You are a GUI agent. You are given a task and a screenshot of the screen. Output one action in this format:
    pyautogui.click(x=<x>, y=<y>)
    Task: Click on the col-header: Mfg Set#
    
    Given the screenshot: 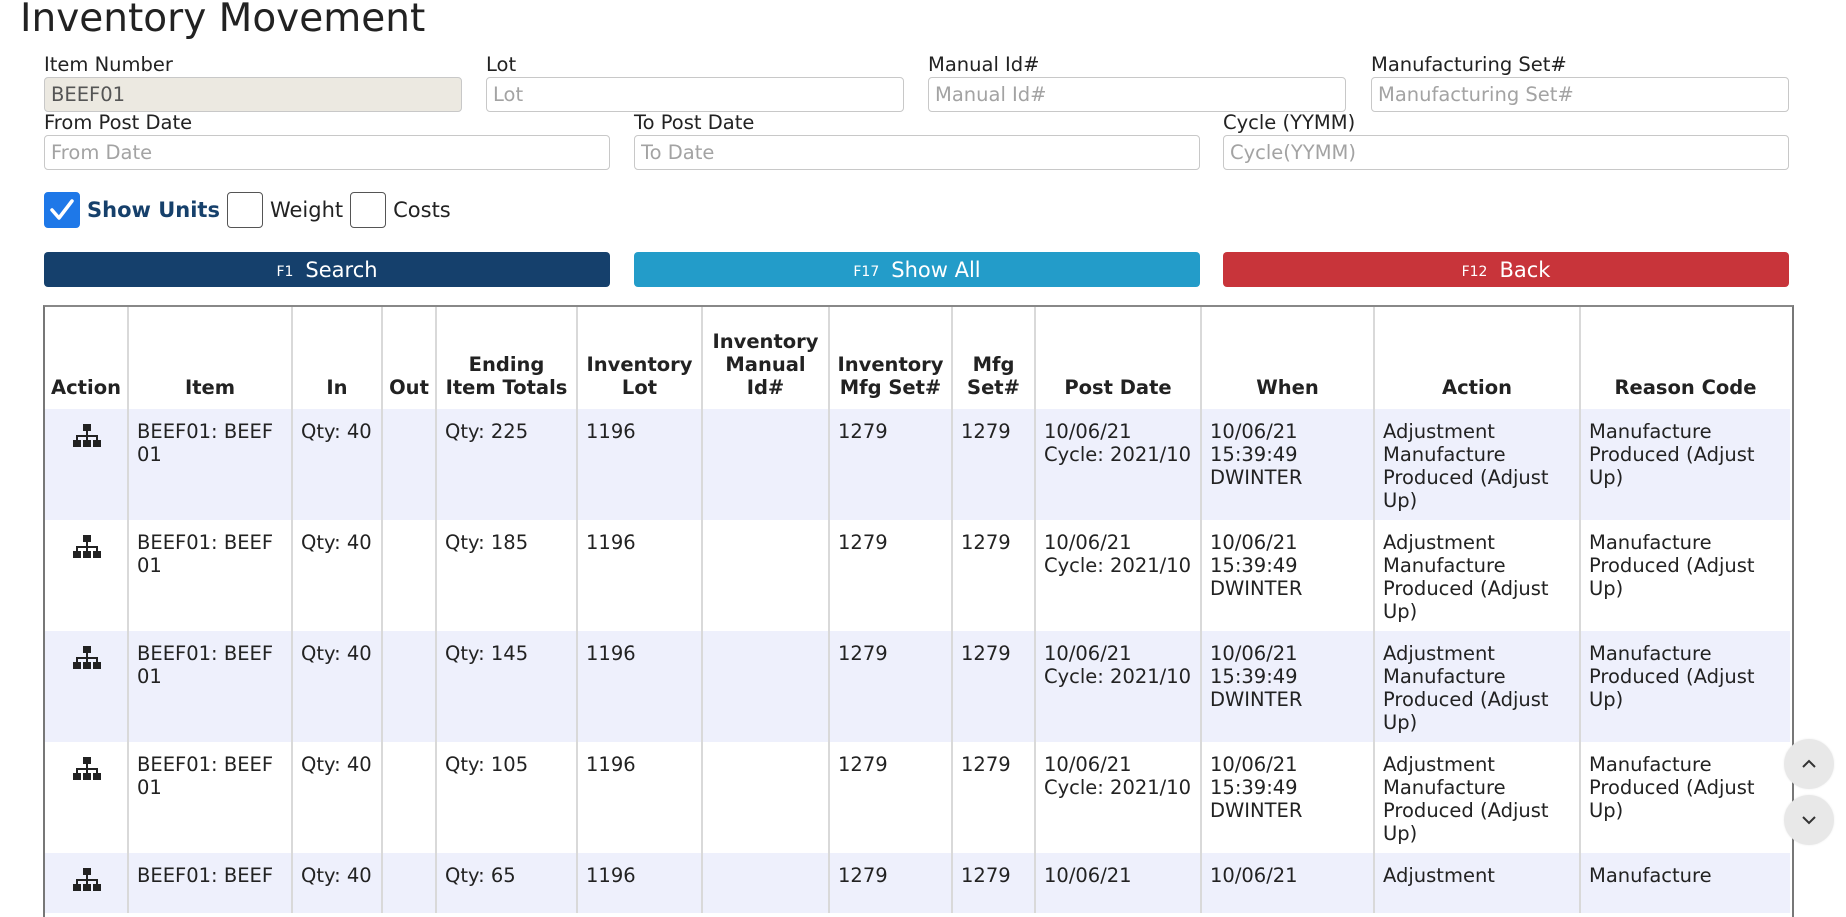 What is the action you would take?
    pyautogui.click(x=994, y=358)
    